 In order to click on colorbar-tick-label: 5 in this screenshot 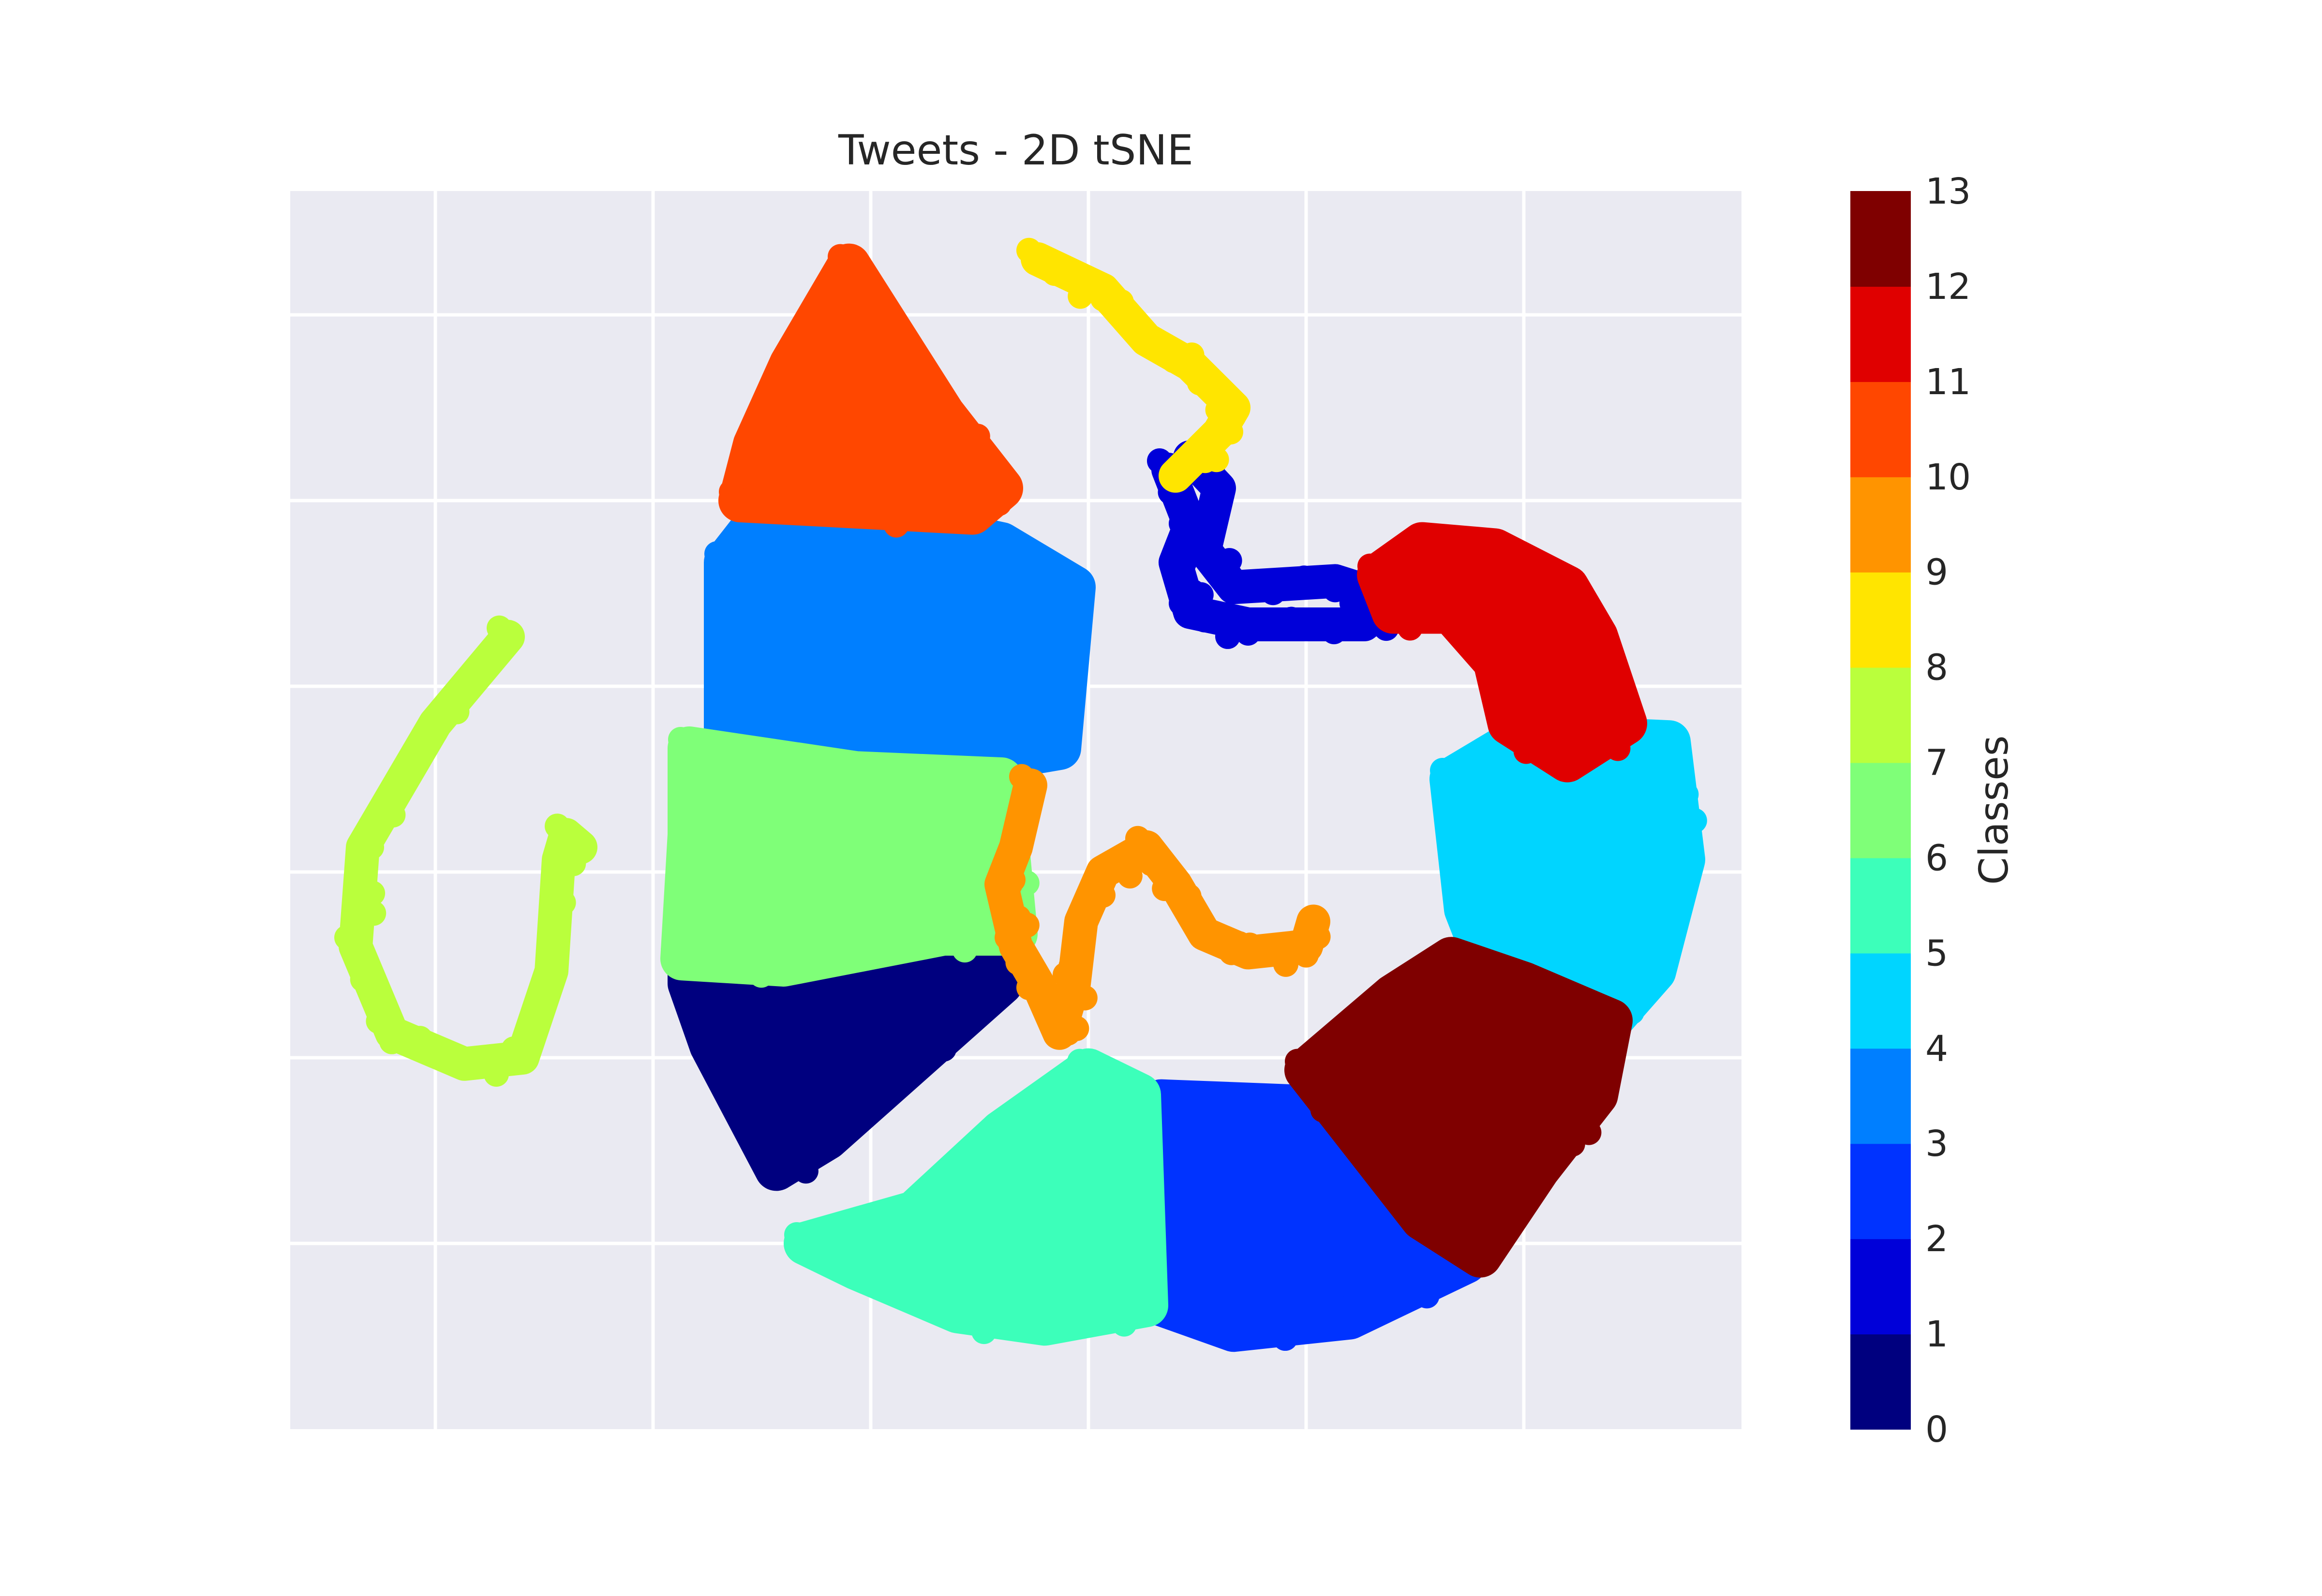, I will do `click(1936, 953)`.